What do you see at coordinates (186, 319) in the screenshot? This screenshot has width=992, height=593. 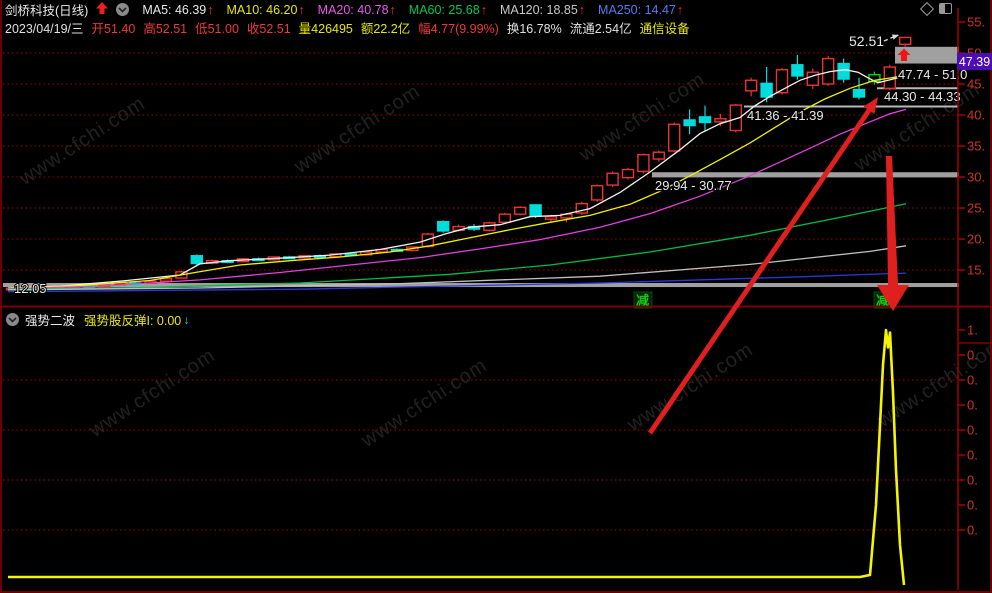 I see `down-arrow-icon: ↓` at bounding box center [186, 319].